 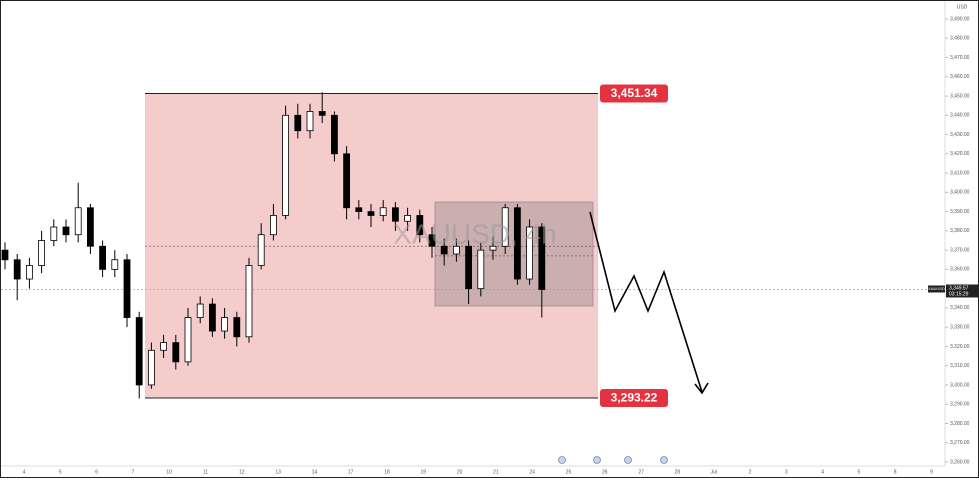 What do you see at coordinates (678, 472) in the screenshot?
I see `x-tick-label: 28` at bounding box center [678, 472].